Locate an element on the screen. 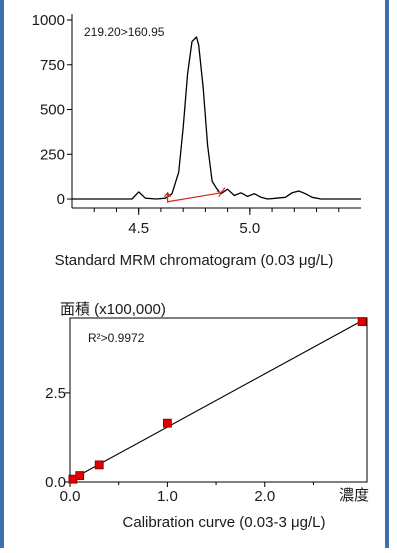 This screenshot has width=397, height=553. chromatogram-x-tick-label: 5.0 is located at coordinates (249, 228).